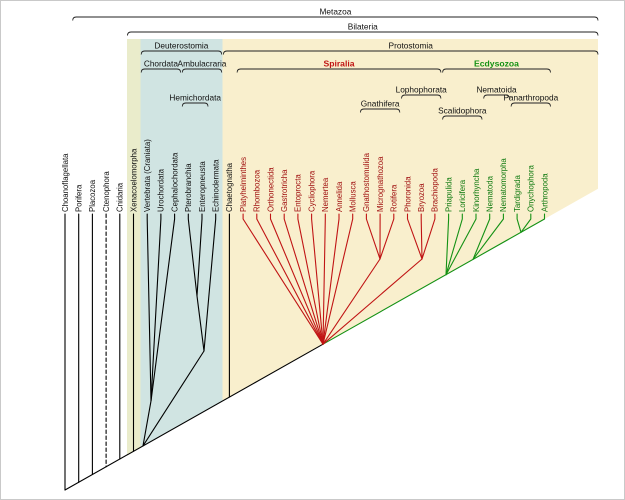 This screenshot has height=500, width=625. What do you see at coordinates (531, 188) in the screenshot?
I see `taxon-label-onychophora: Onychophora` at bounding box center [531, 188].